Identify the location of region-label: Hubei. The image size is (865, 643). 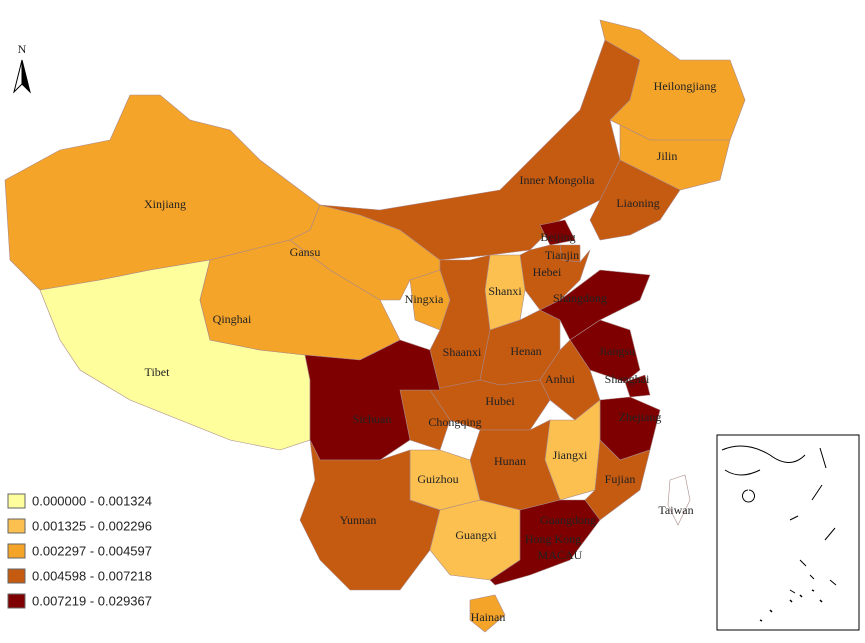
(500, 401).